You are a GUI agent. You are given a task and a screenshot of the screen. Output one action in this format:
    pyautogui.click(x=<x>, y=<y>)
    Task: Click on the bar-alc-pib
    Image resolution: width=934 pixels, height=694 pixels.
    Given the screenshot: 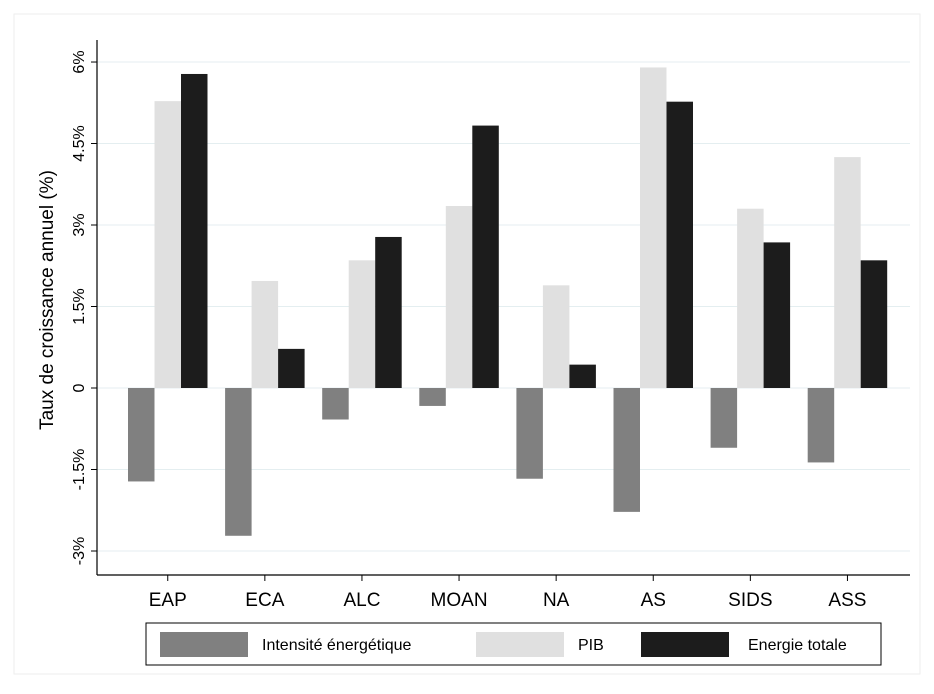 What is the action you would take?
    pyautogui.click(x=362, y=324)
    